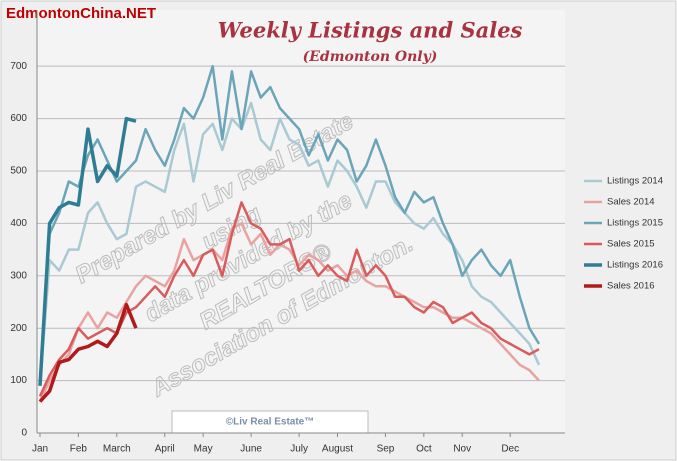 The height and width of the screenshot is (461, 677). I want to click on chart-title: Weekly Listings and Sales, so click(370, 30).